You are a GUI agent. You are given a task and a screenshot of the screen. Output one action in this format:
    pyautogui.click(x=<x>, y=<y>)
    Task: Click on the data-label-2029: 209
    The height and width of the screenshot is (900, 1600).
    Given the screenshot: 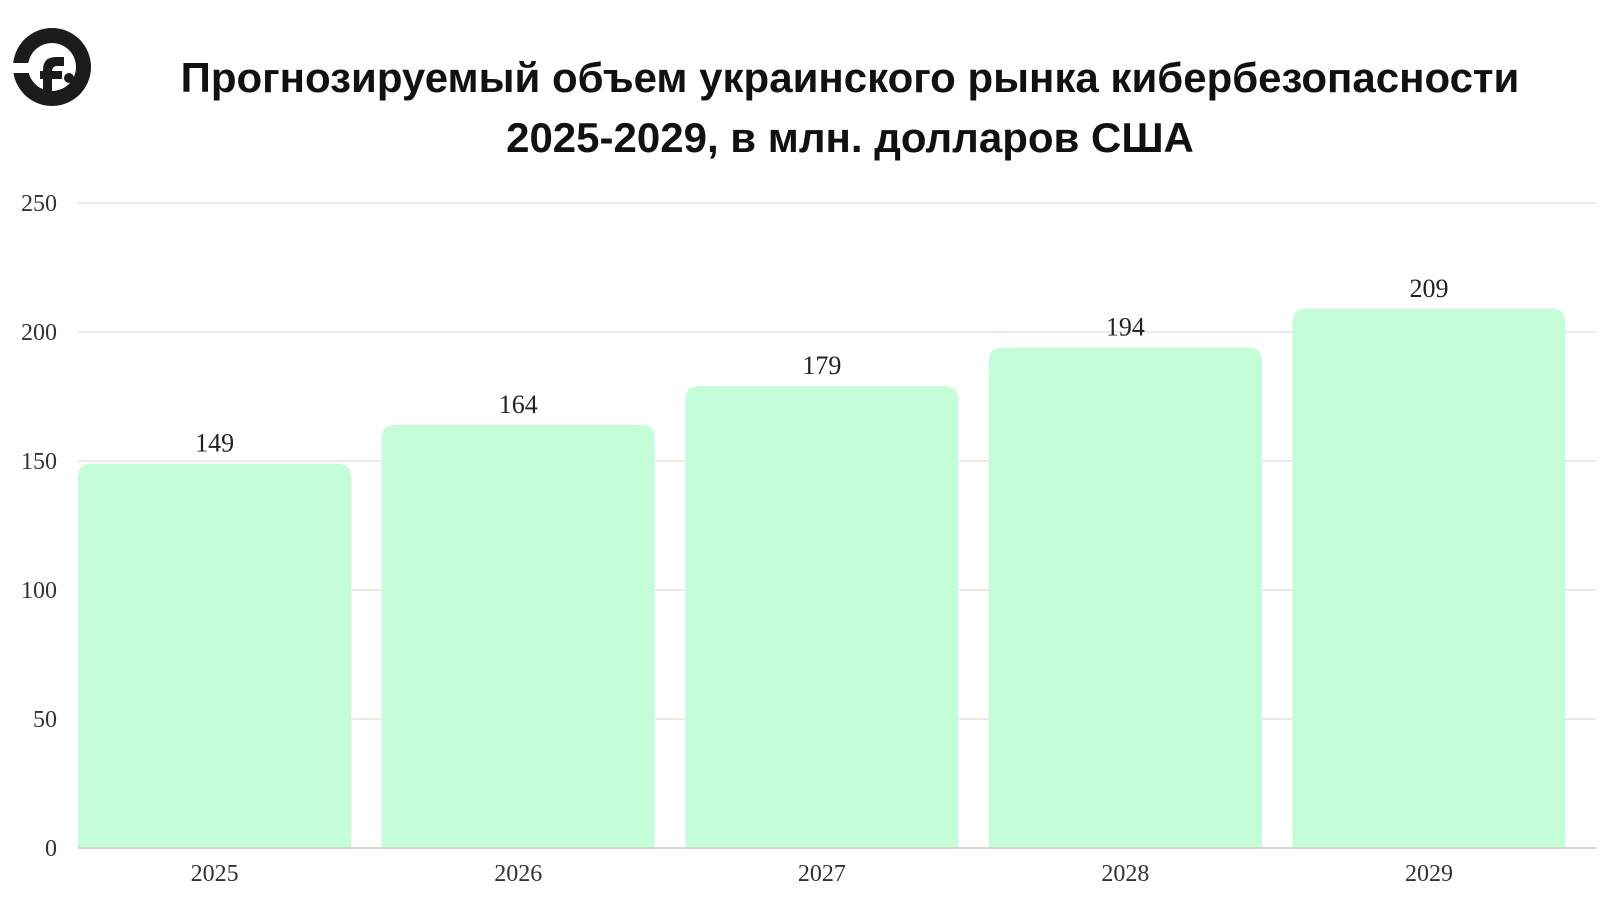 What is the action you would take?
    pyautogui.click(x=1429, y=288)
    